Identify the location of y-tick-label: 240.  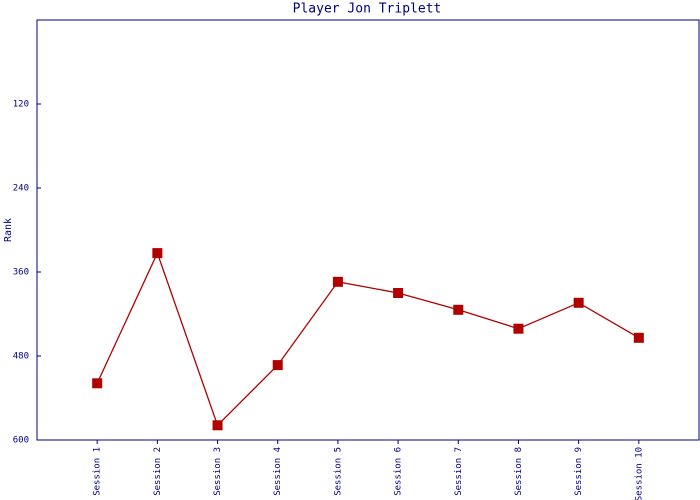
(21, 189).